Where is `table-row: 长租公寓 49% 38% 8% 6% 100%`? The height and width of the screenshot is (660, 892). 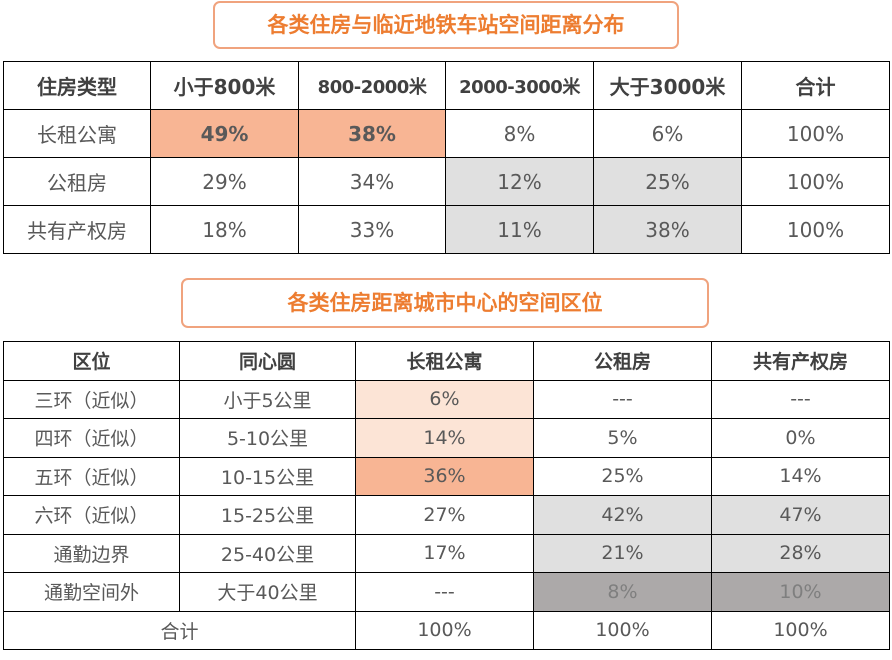
table-row: 长租公寓 49% 38% 8% 6% 100% is located at coordinates (446, 133).